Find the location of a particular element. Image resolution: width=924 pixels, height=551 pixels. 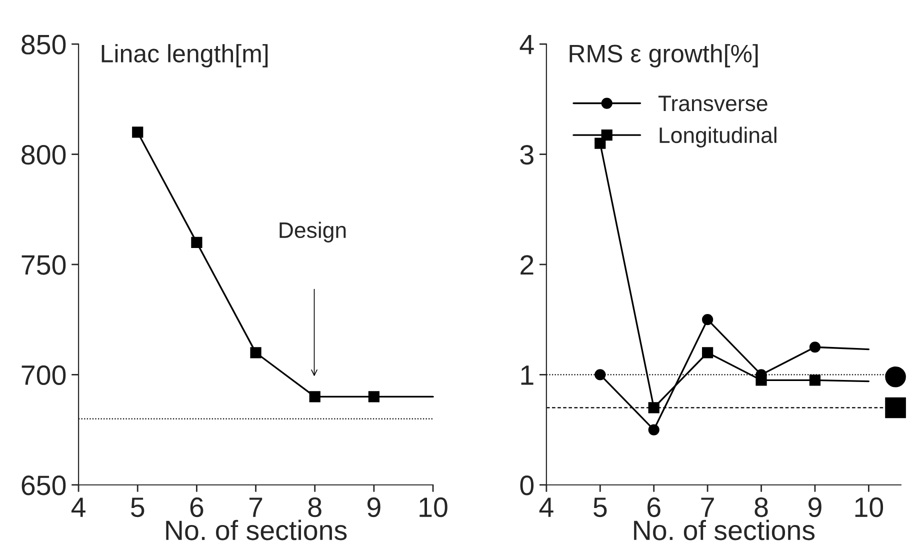

legend-label: Transverse is located at coordinates (713, 104).